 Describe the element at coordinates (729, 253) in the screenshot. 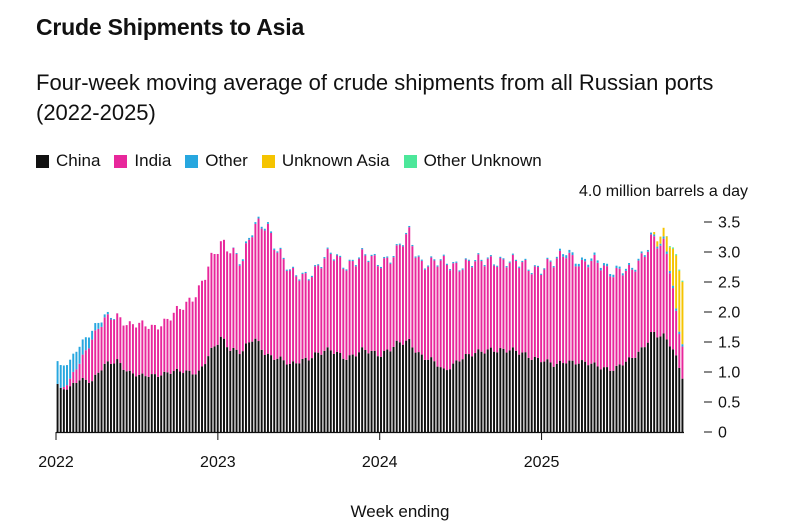

I see `y-tick-label: 3.0` at that location.